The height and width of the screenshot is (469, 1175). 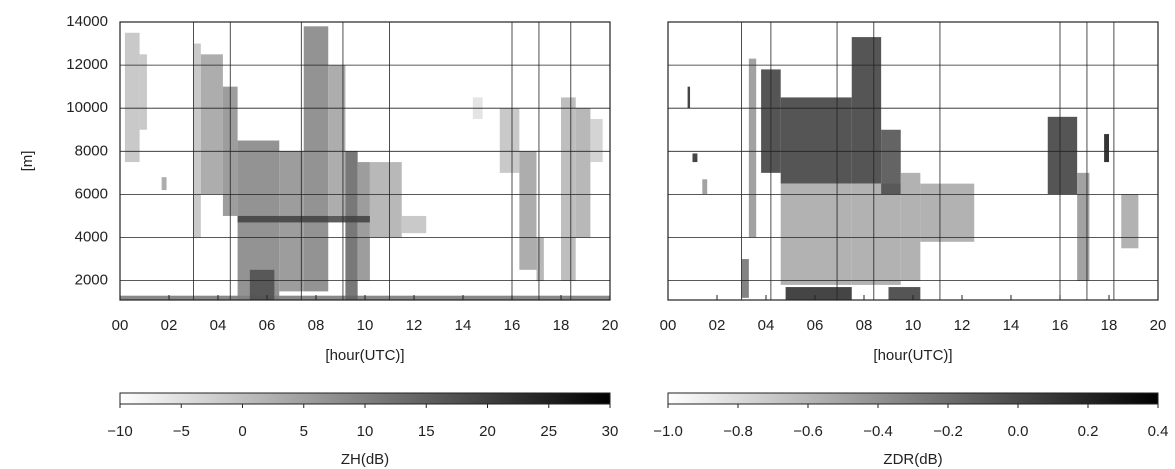 I want to click on y-tick-label: 4000, so click(x=91, y=236).